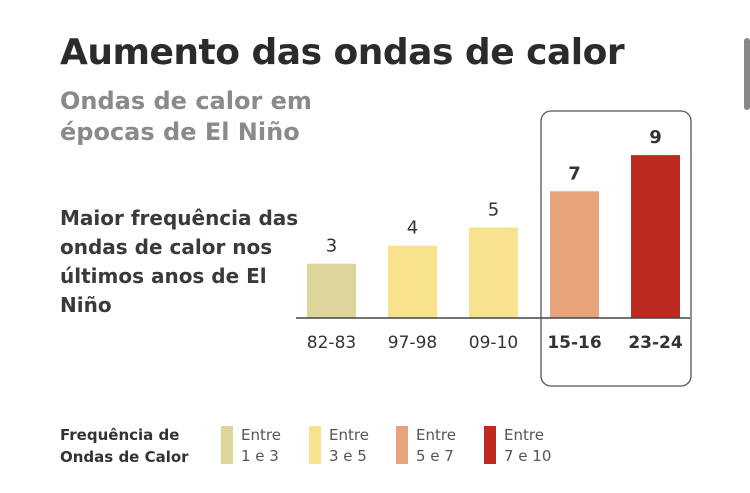 The height and width of the screenshot is (493, 750). Describe the element at coordinates (539, 446) in the screenshot. I see `legend-label: Entre 7 e 10` at that location.